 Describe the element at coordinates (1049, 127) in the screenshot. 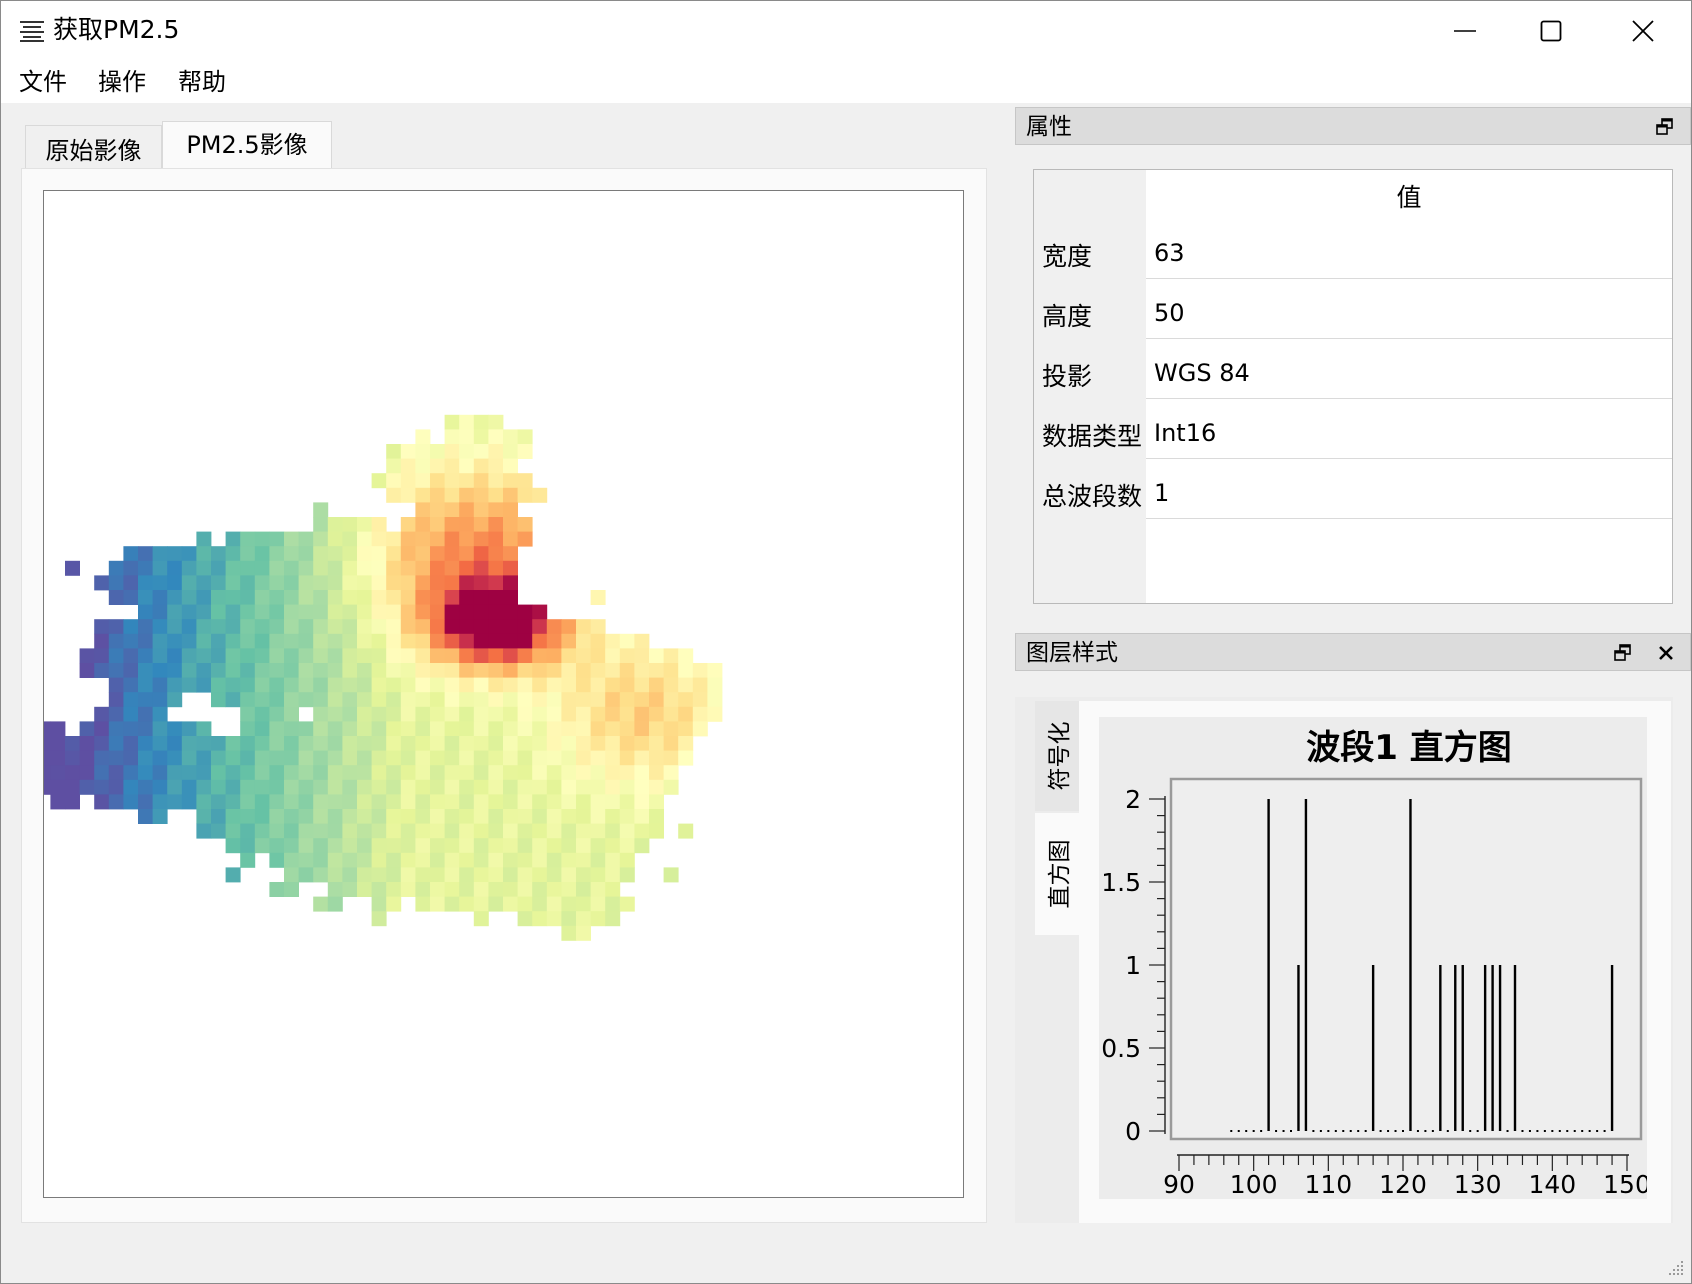

I see `properties-dock-label: 属性` at that location.